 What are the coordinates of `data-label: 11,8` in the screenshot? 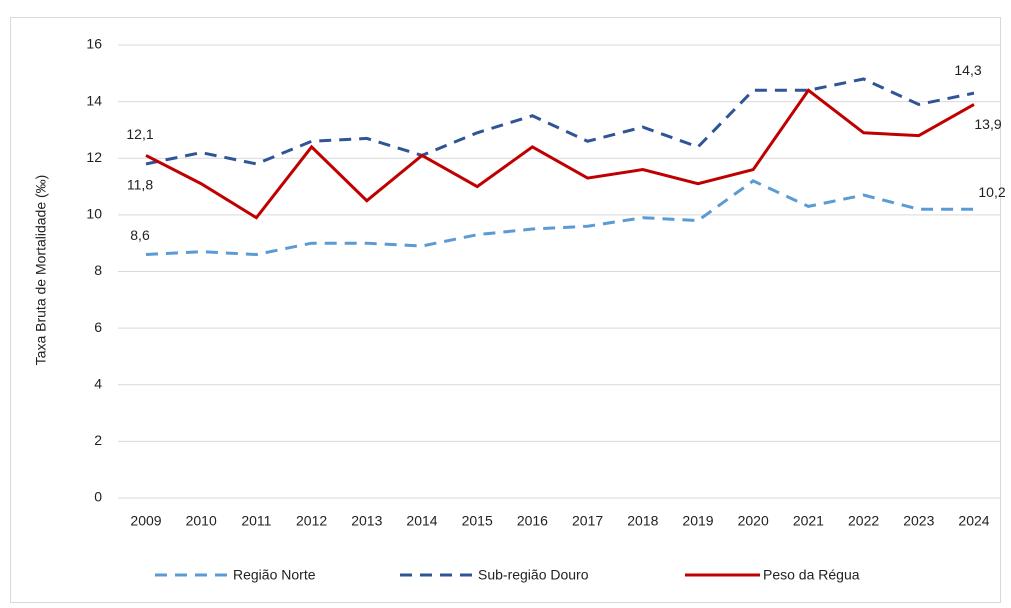 It's located at (140, 185).